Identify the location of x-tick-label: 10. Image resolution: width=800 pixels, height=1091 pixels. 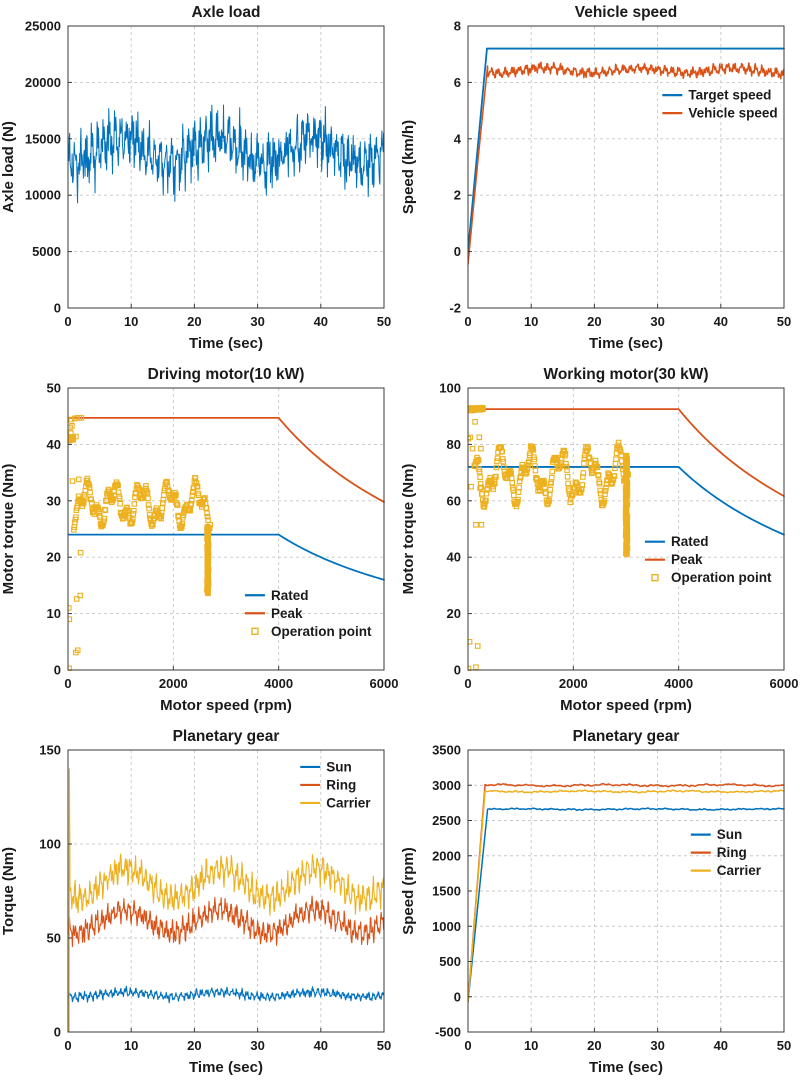
(131, 1045).